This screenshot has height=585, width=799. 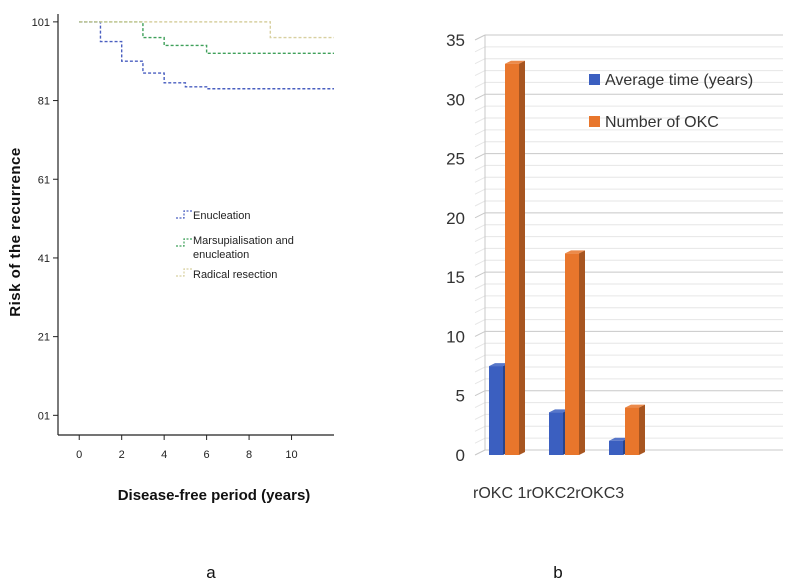 What do you see at coordinates (455, 159) in the screenshot?
I see `y-tick-label: 25` at bounding box center [455, 159].